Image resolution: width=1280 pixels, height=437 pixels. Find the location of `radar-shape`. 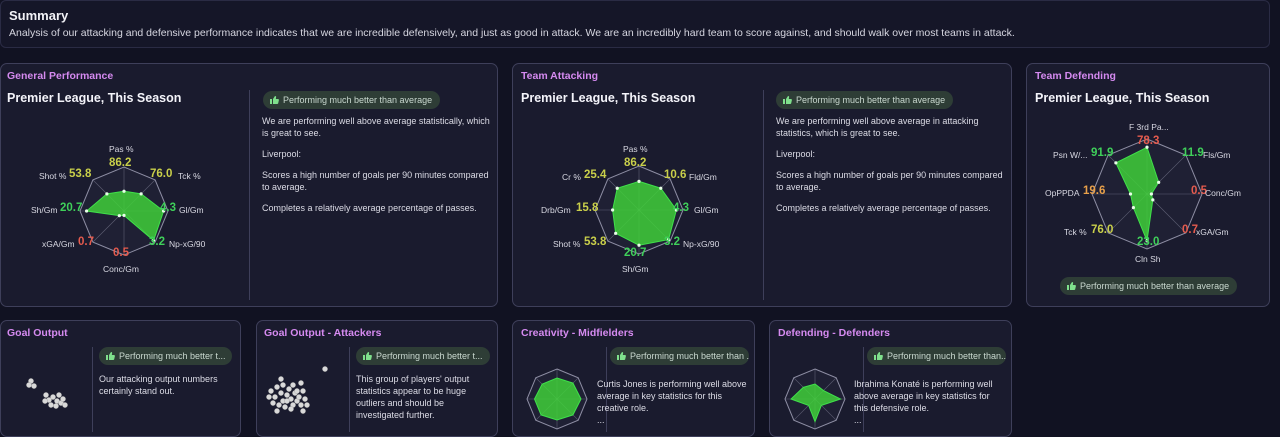

radar-shape is located at coordinates (816, 403).